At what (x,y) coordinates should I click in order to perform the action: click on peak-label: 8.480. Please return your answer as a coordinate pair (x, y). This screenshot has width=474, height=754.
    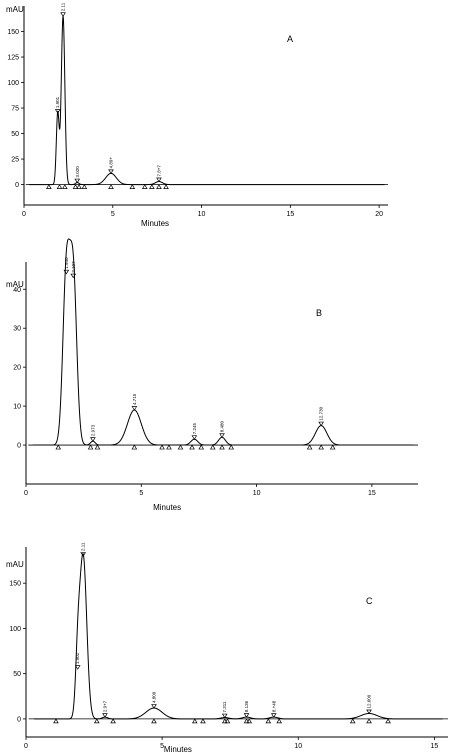
    Looking at the image, I should click on (222, 427).